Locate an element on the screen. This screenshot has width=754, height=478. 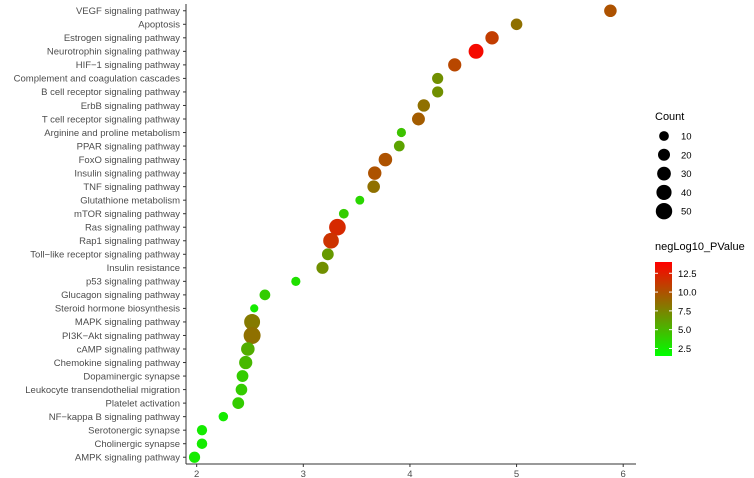
category-label: cAMP signaling pathway is located at coordinates (129, 349).